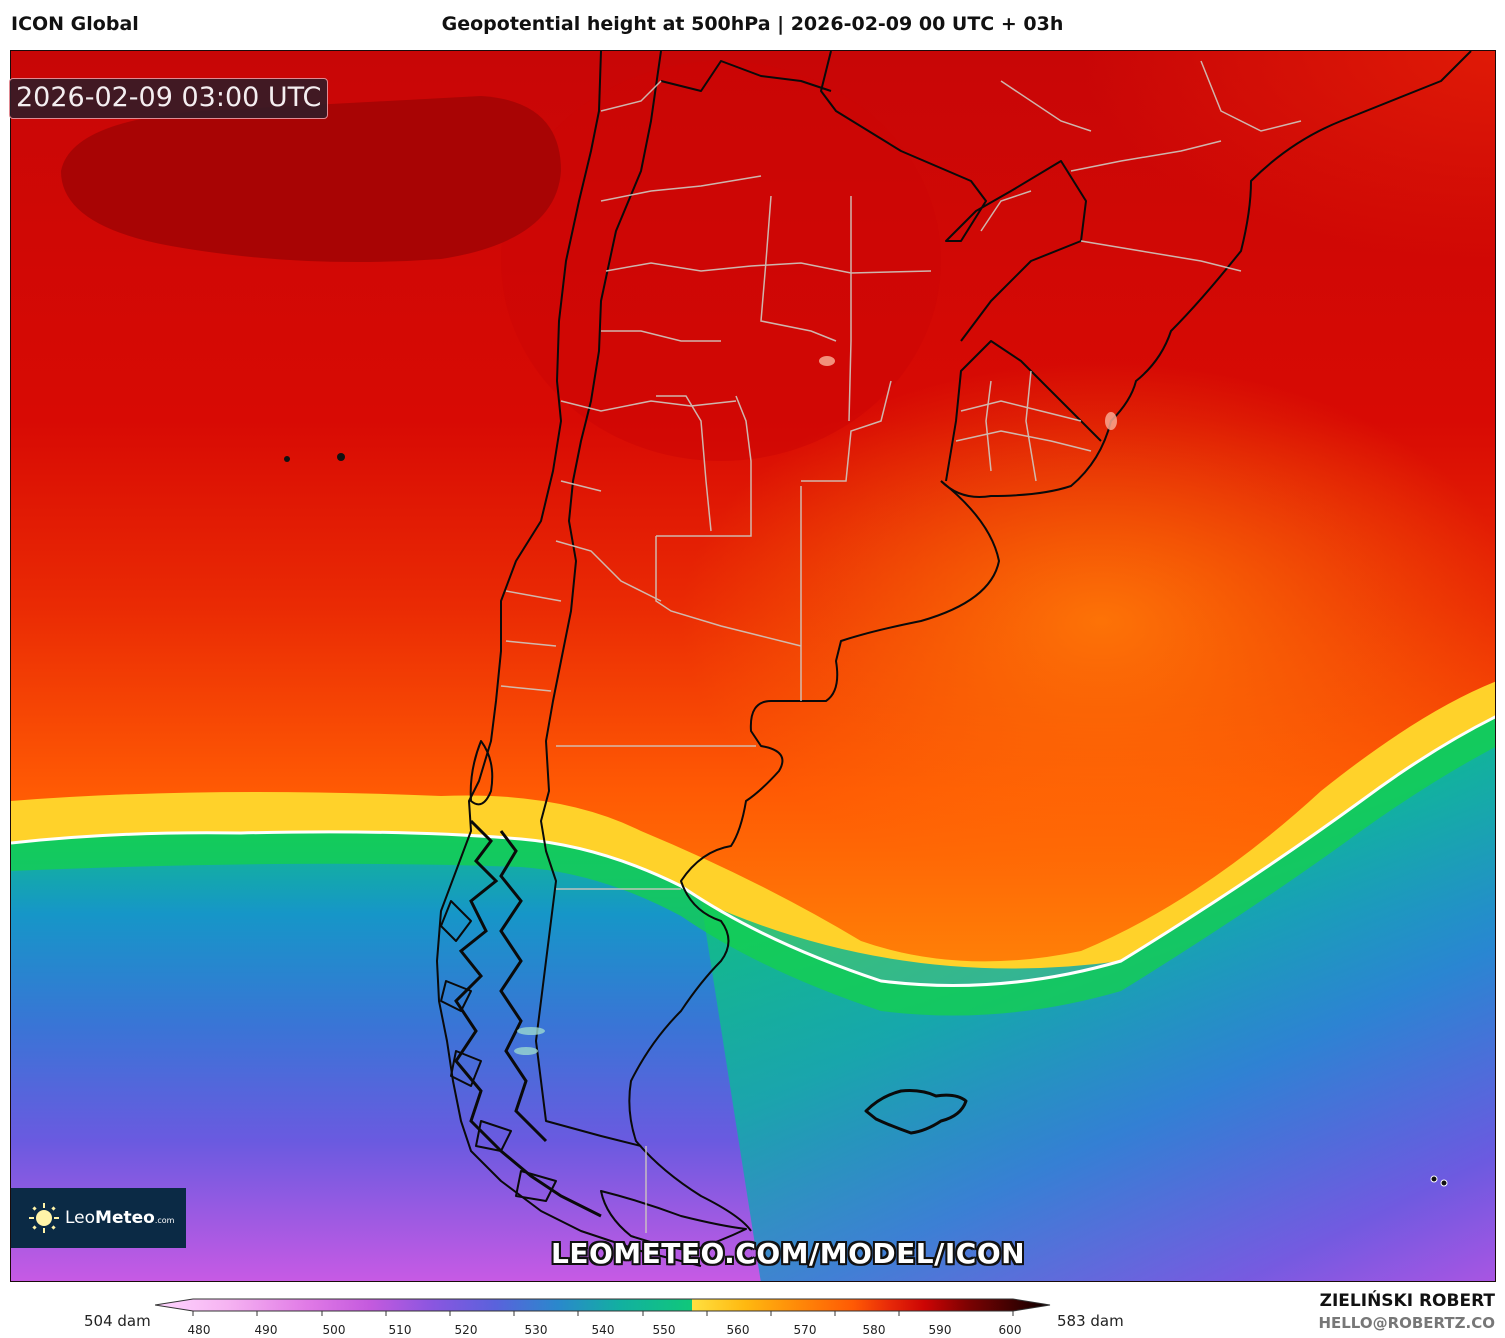 Image resolution: width=1505 pixels, height=1338 pixels. What do you see at coordinates (334, 1330) in the screenshot?
I see `colorbar-tick: 500` at bounding box center [334, 1330].